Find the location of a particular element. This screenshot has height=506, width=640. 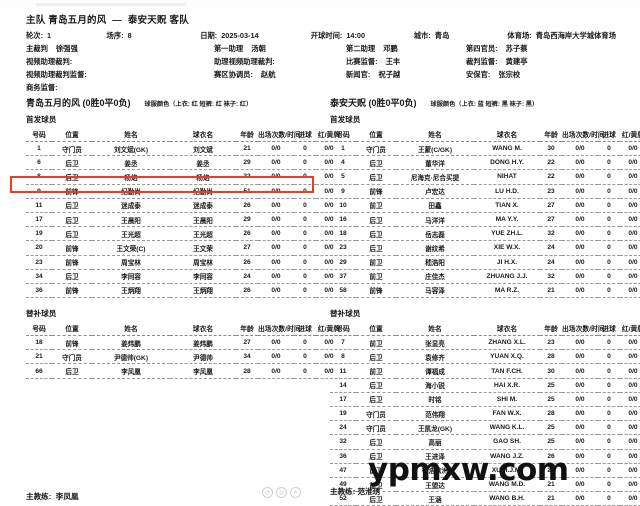

official-coordinator-value: 赵航 is located at coordinates (268, 75).